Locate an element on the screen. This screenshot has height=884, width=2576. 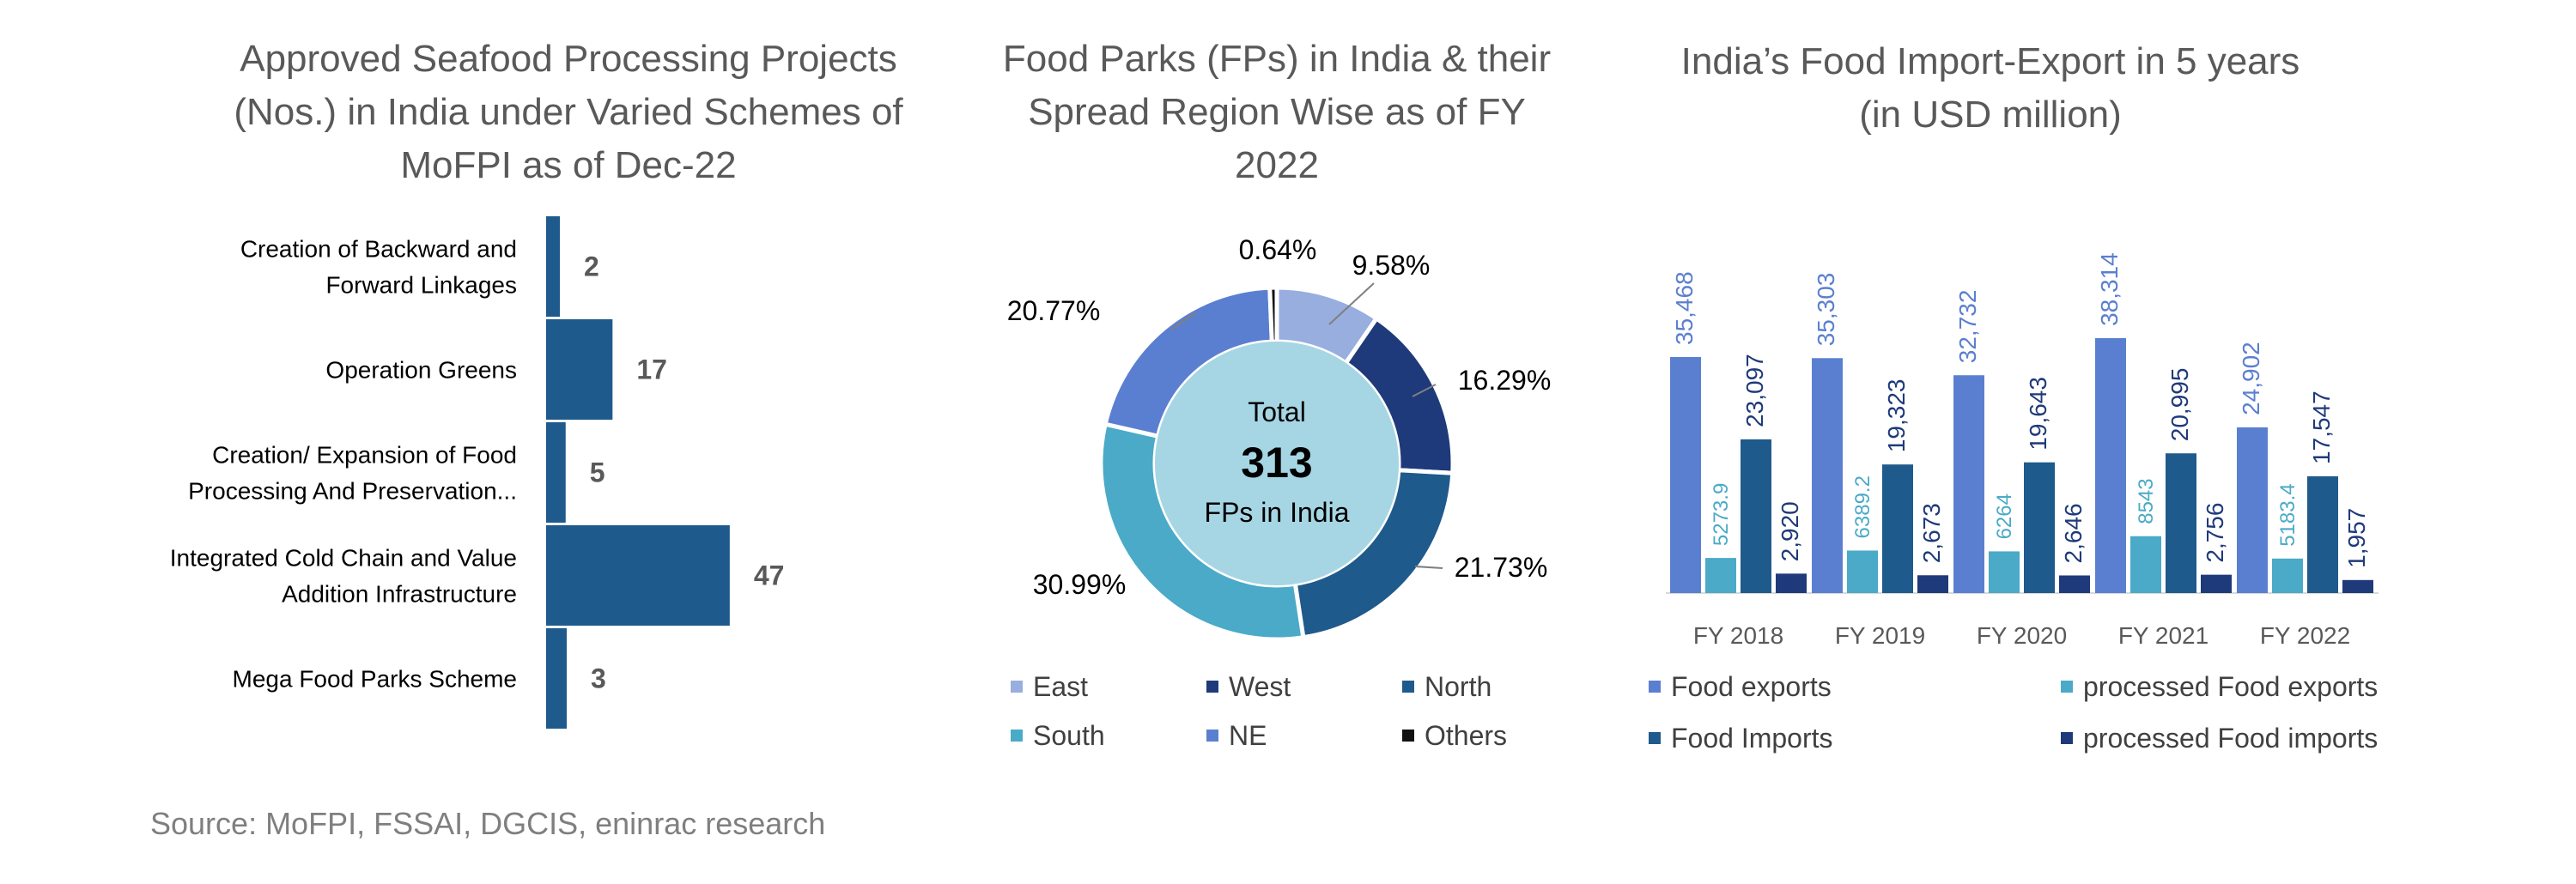
legend: East West North South NE Others is located at coordinates (1259, 711).